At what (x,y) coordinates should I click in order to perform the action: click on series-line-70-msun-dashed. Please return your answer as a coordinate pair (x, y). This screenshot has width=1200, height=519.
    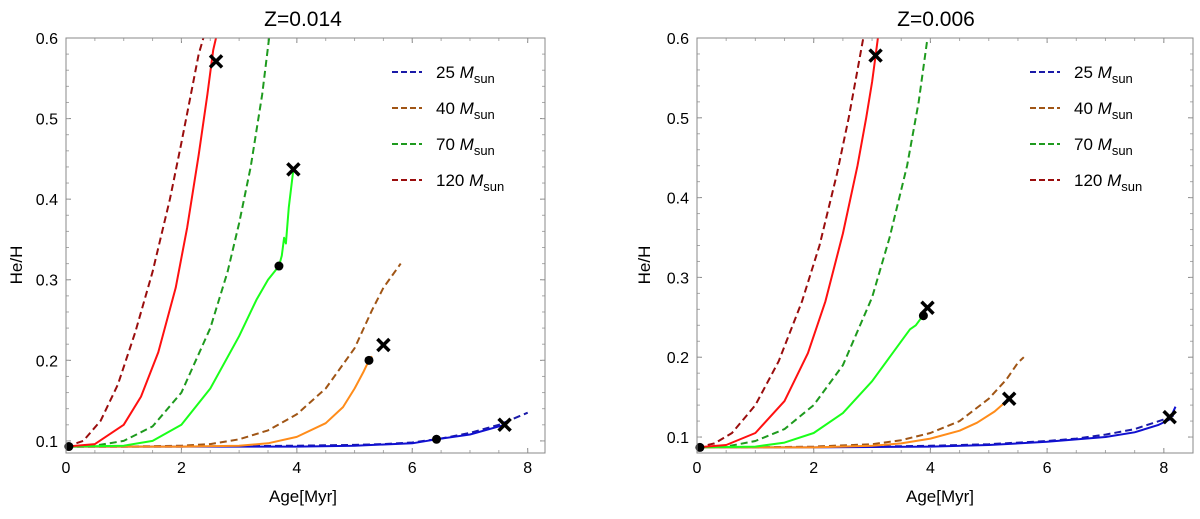
    Looking at the image, I should click on (168, 243).